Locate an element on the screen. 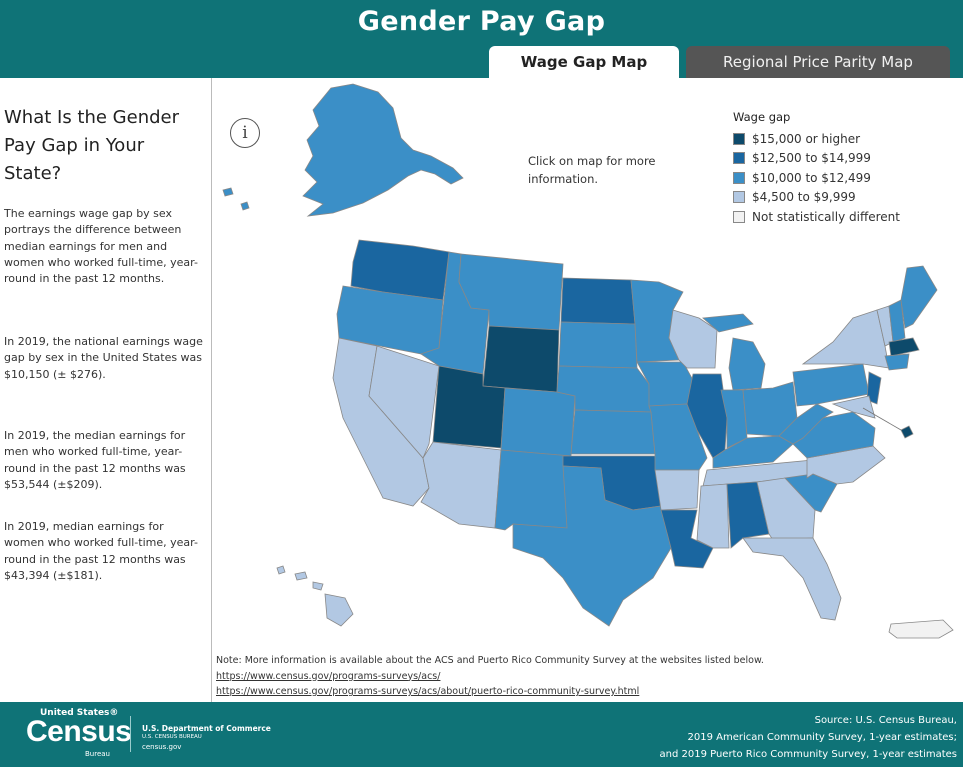  tab-regional-price-parity-map: Regional Price Parity Map is located at coordinates (818, 62).